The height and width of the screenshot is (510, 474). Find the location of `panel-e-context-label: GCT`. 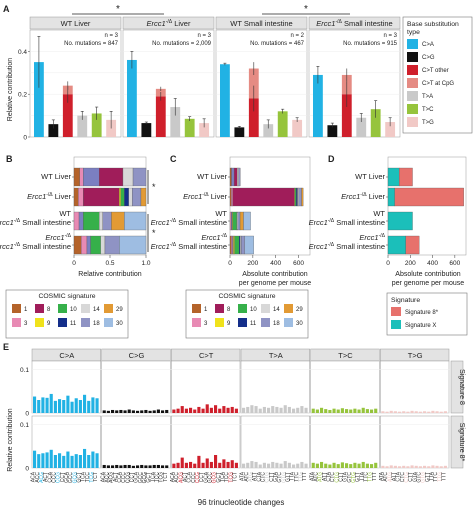

panel-e-context-label: GCT is located at coordinates (149, 477).